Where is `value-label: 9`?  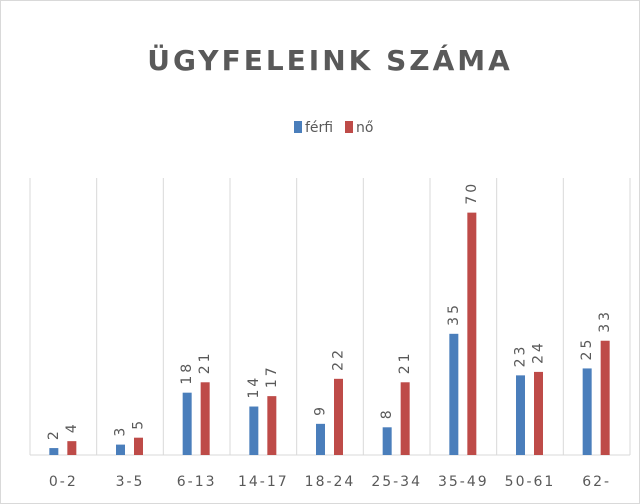 value-label: 9 is located at coordinates (321, 410).